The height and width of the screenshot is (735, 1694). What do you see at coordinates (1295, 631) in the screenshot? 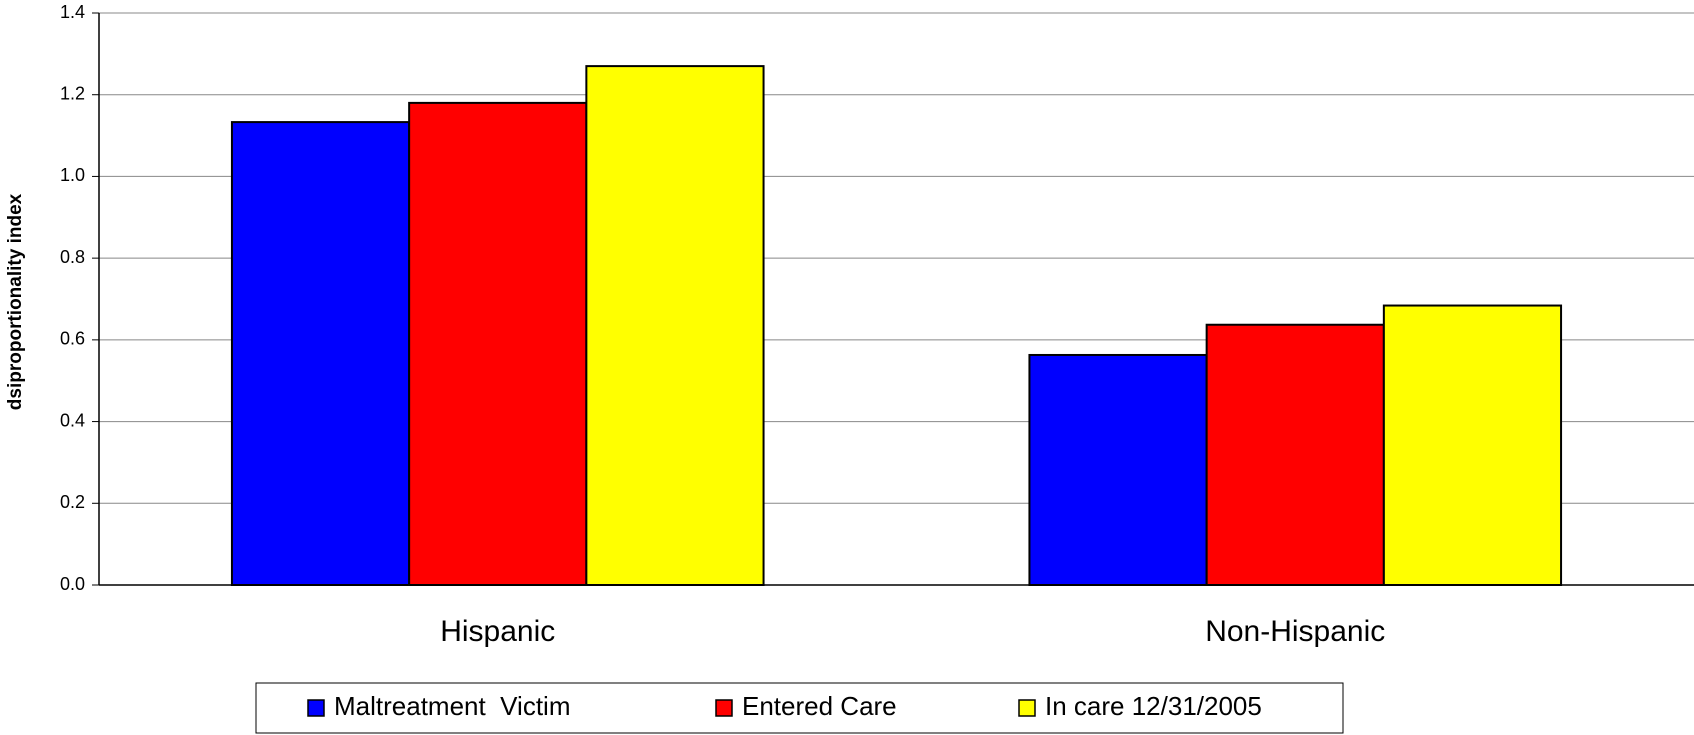
I see `x-tick-label: Non-Hispanic` at bounding box center [1295, 631].